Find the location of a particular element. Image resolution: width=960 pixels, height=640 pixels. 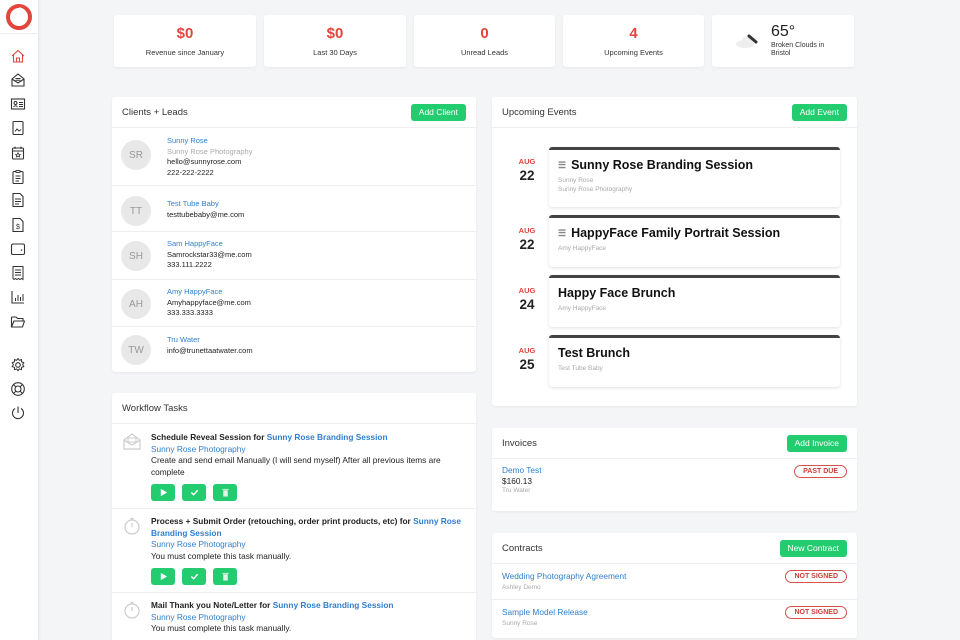

power-icon is located at coordinates (18, 413).